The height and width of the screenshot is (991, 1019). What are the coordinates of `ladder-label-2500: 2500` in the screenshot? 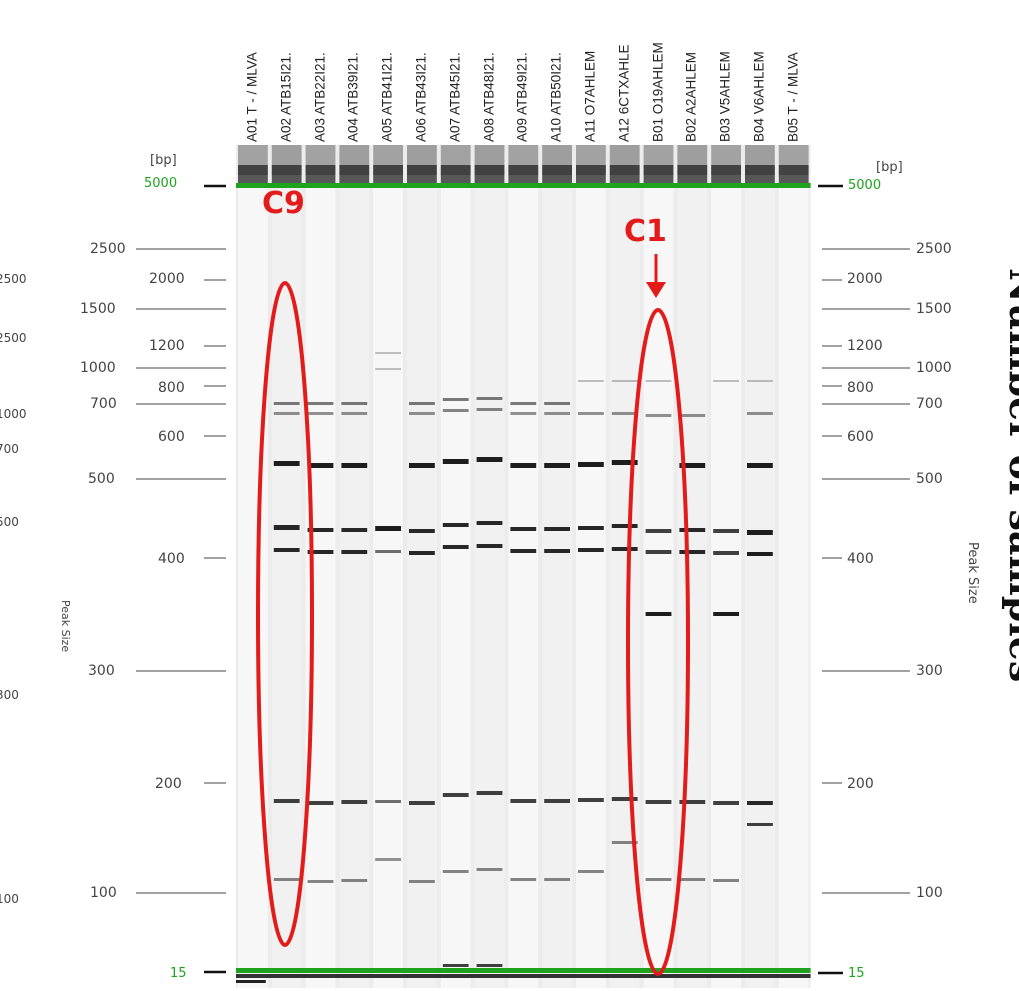 It's located at (108, 249).